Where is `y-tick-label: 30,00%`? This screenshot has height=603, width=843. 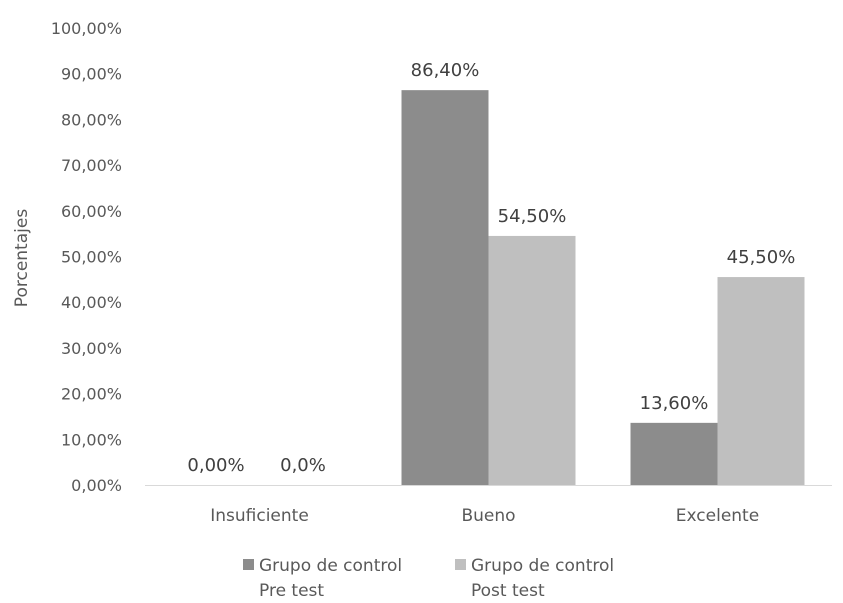 y-tick-label: 30,00% is located at coordinates (91, 348).